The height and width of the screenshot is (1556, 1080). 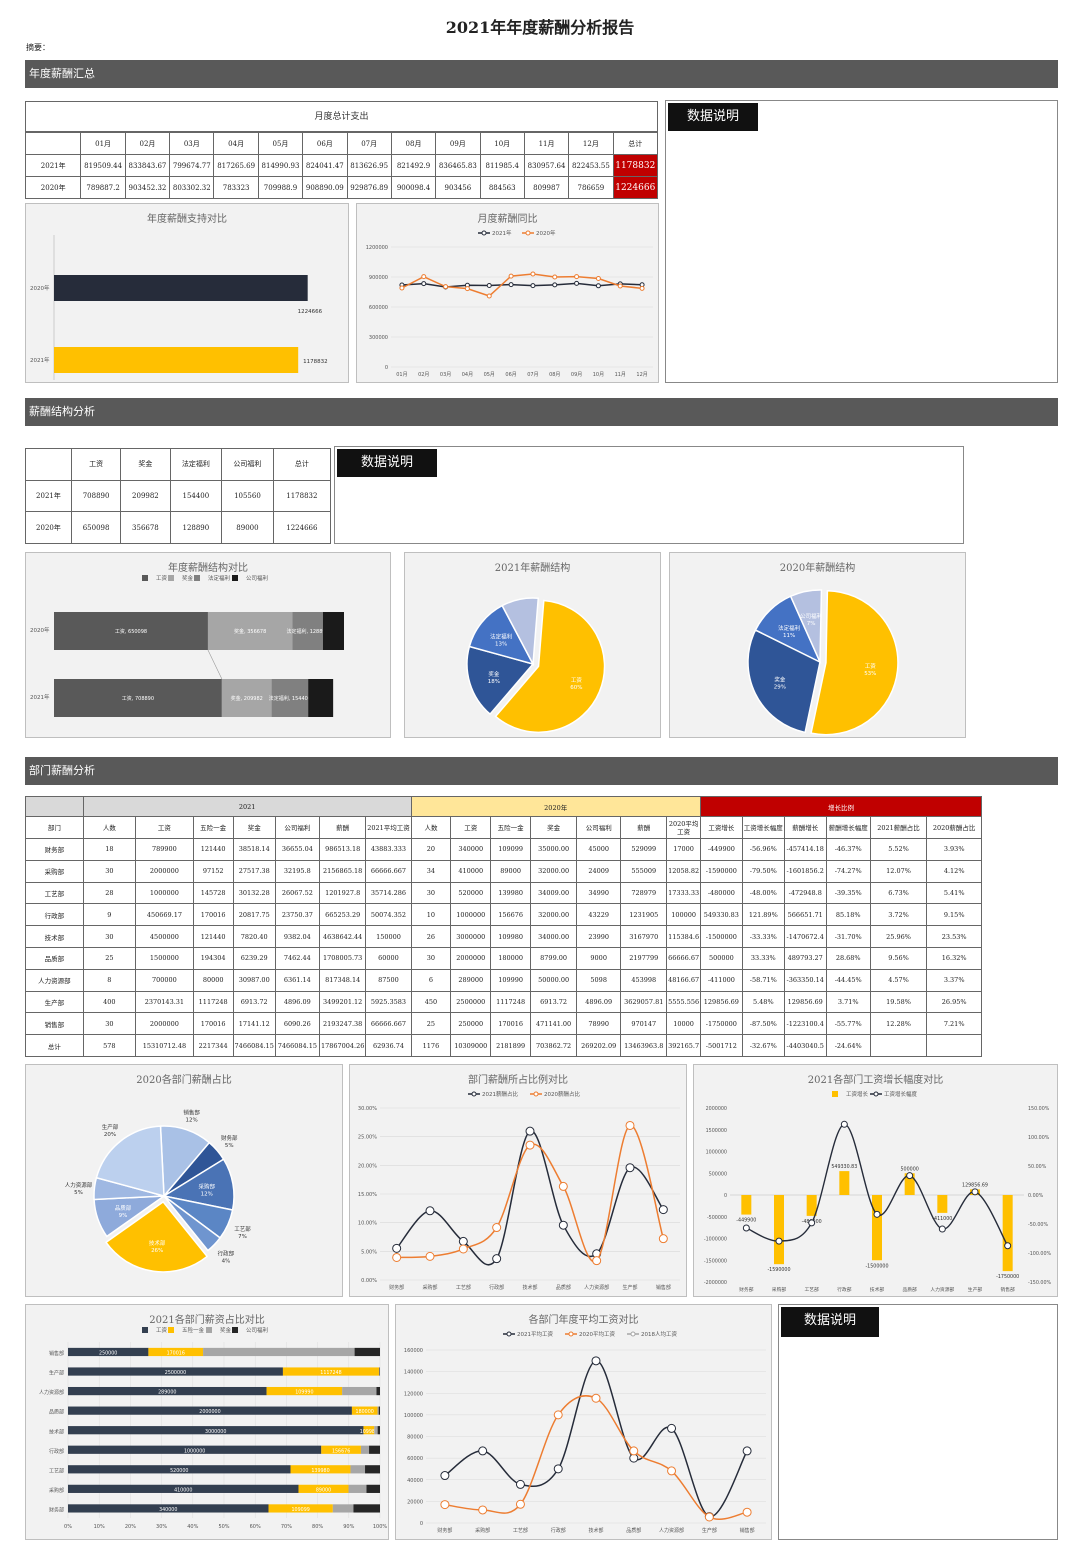 What do you see at coordinates (511, 893) in the screenshot?
I see `dept-cell: 139980` at bounding box center [511, 893].